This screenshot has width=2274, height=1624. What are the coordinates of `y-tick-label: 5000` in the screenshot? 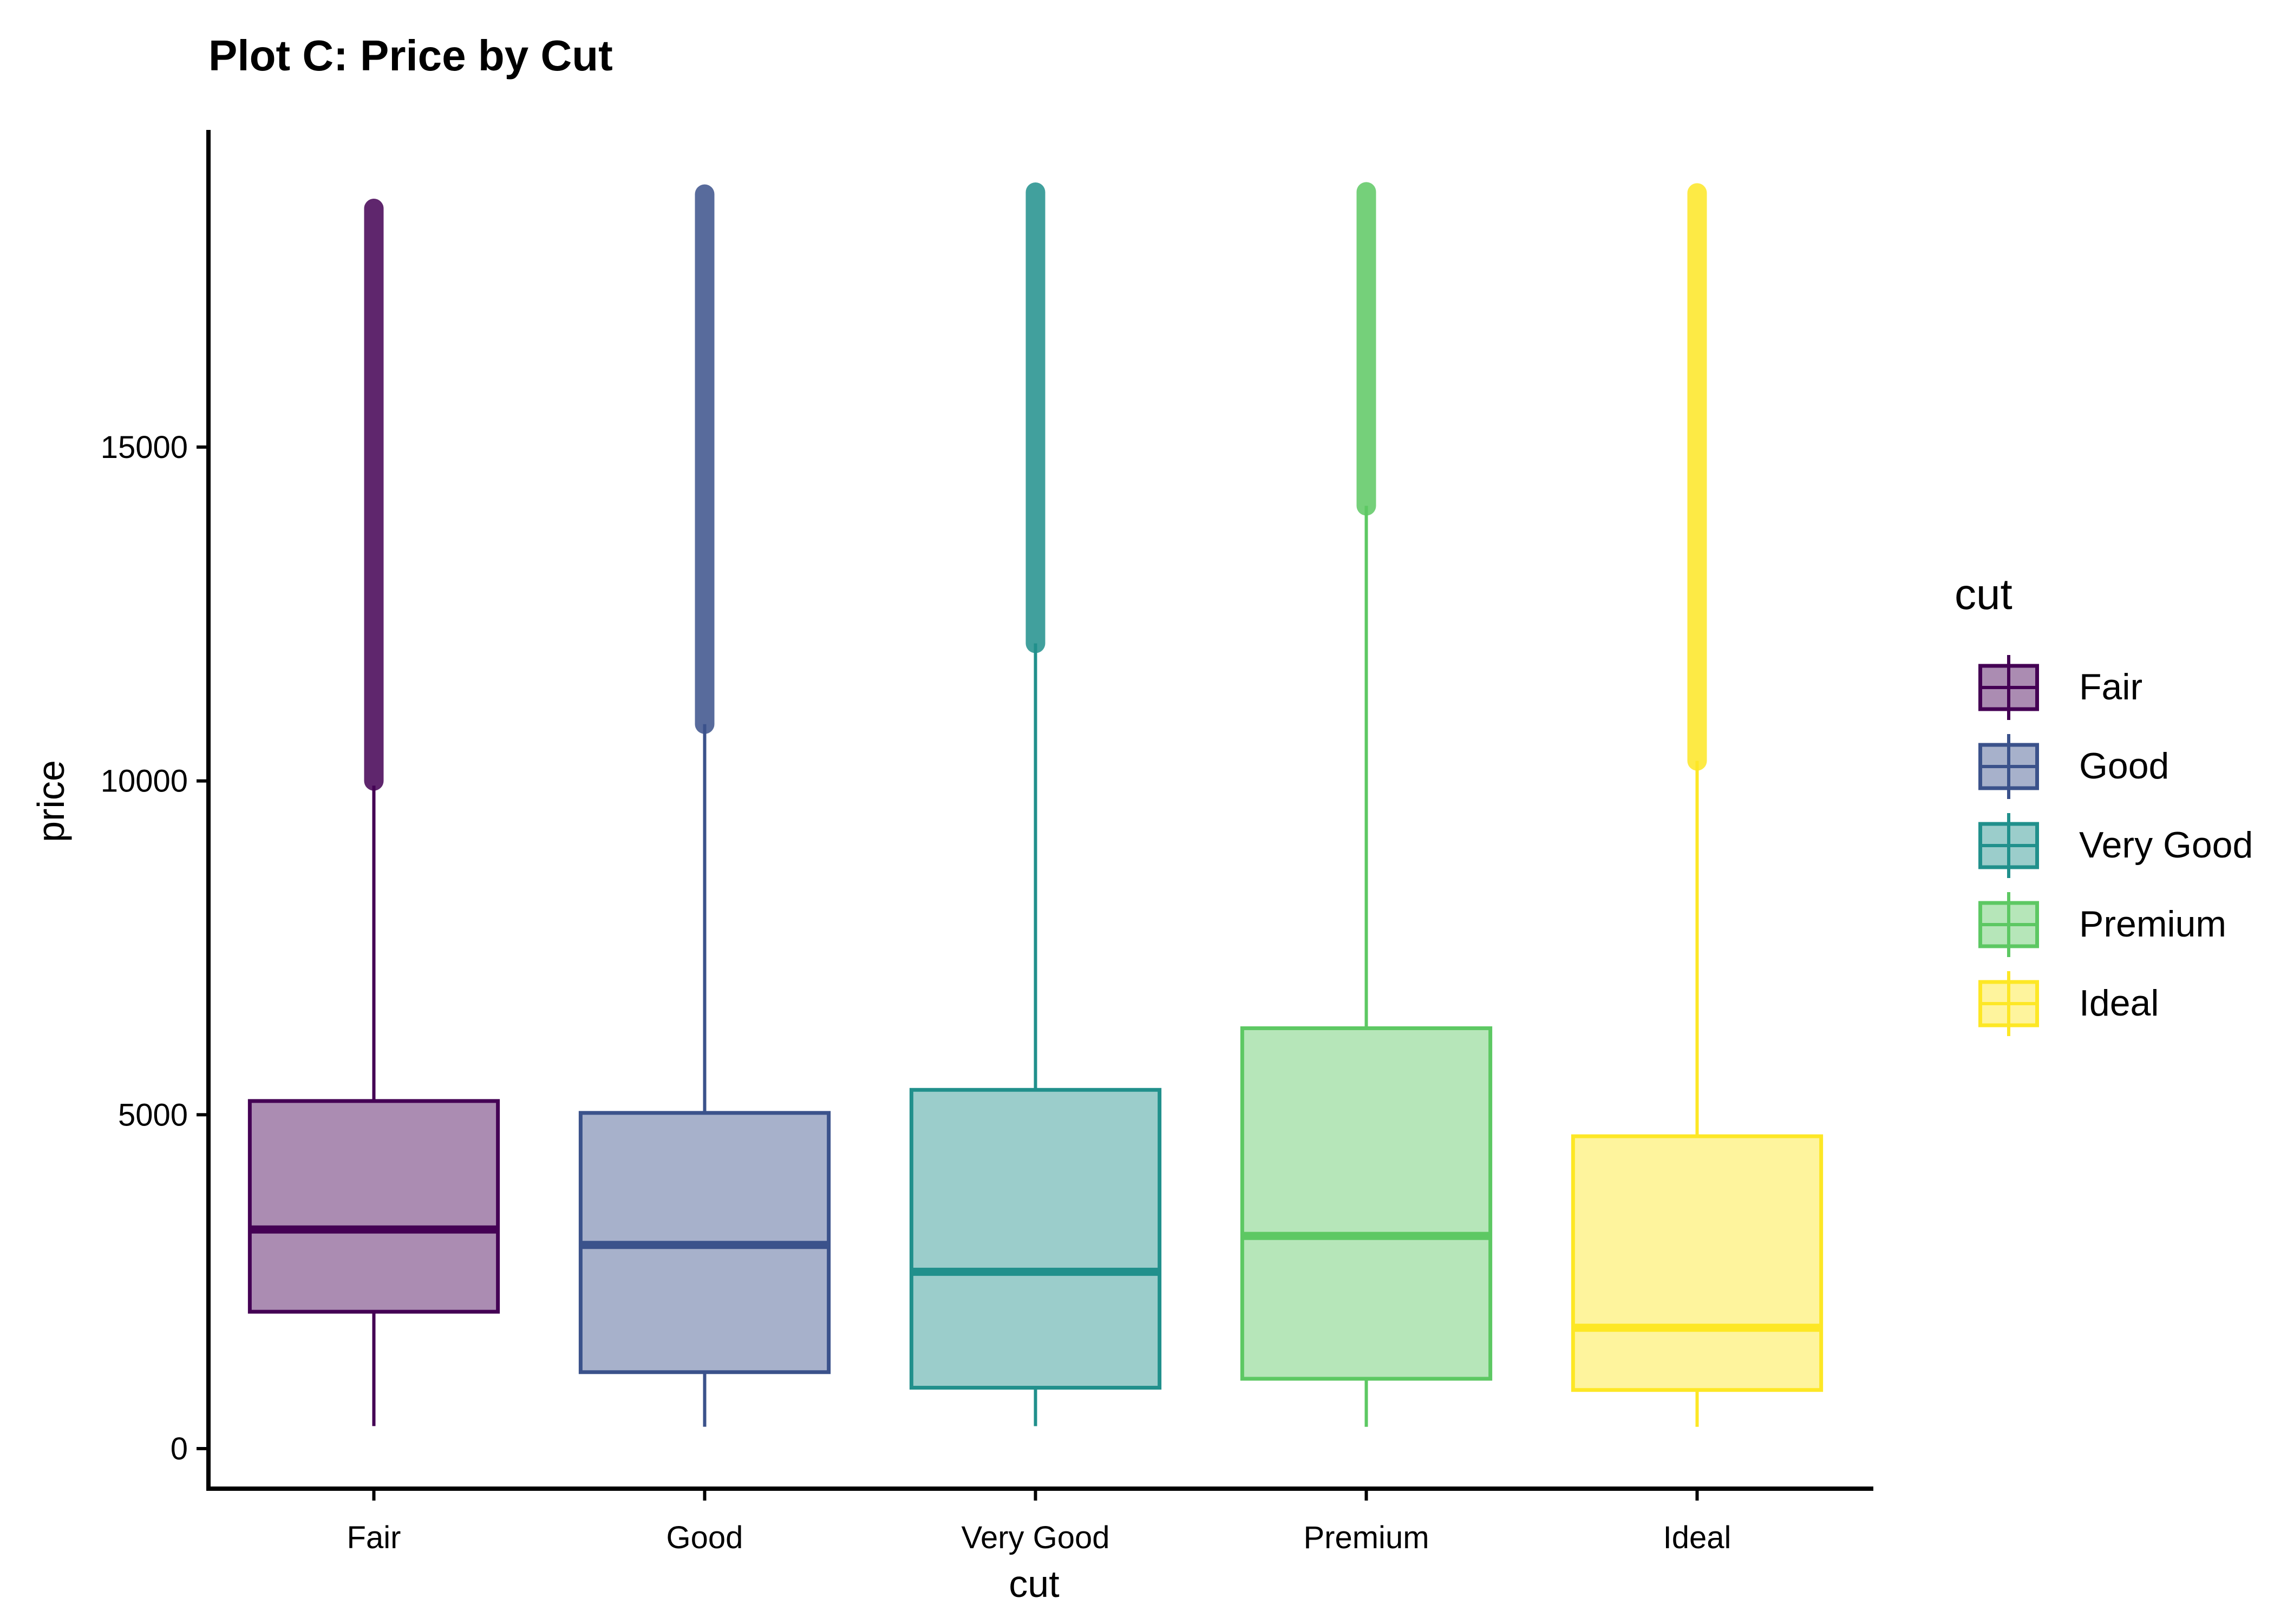 It's located at (153, 1114).